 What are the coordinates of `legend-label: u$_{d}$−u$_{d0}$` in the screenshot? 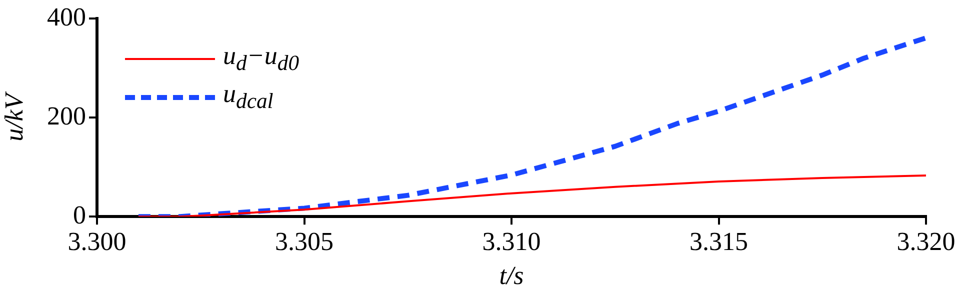 It's located at (261, 59).